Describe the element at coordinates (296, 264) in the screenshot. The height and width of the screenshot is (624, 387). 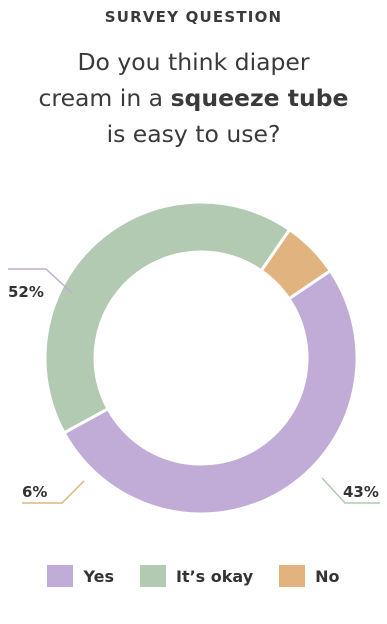
I see `slice-no` at that location.